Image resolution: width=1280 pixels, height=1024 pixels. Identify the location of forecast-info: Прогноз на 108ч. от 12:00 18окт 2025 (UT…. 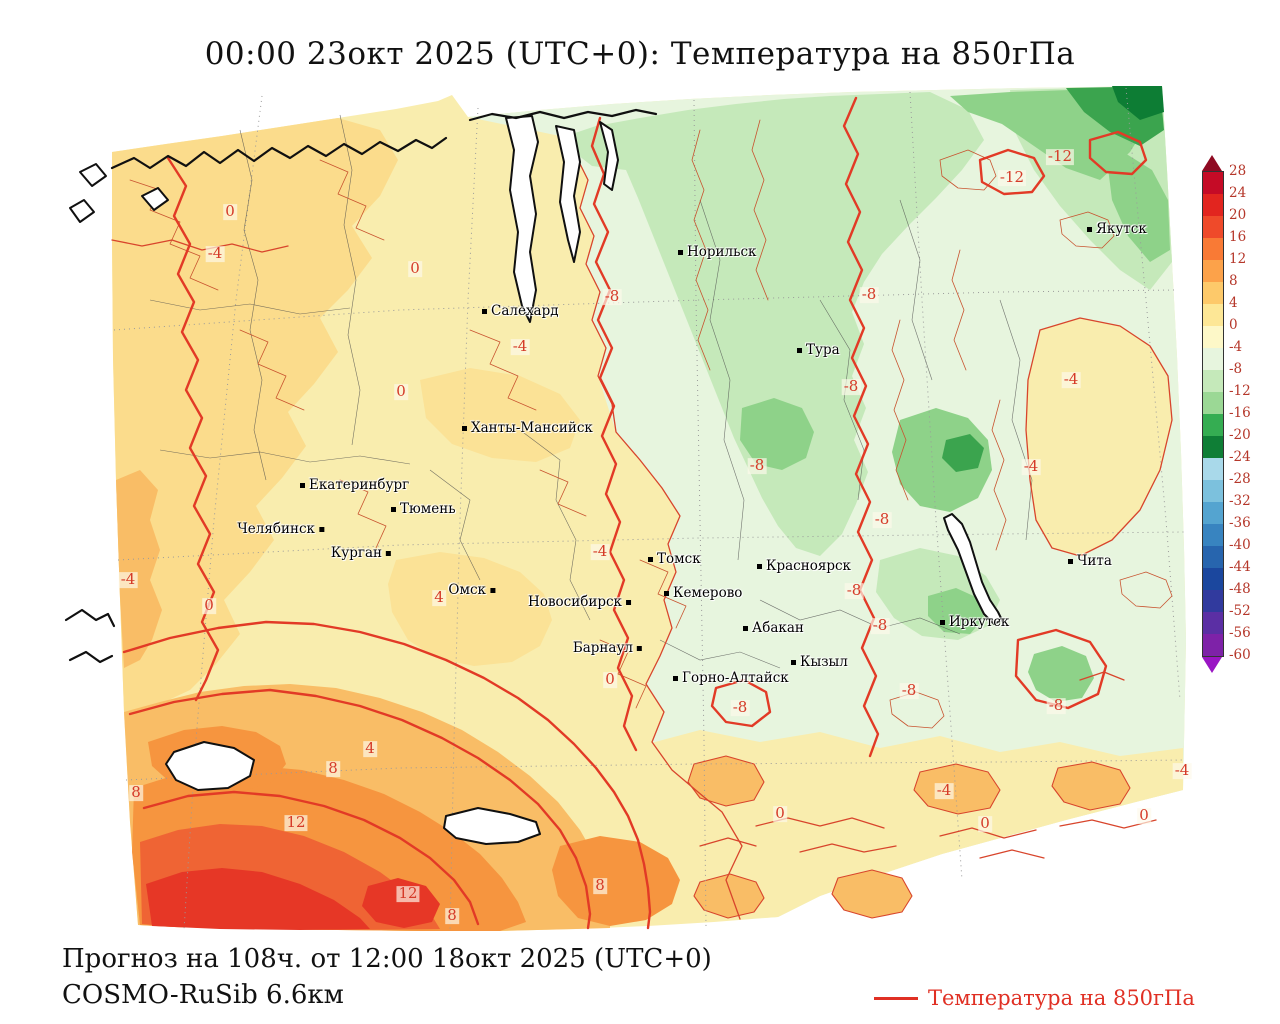
(387, 959).